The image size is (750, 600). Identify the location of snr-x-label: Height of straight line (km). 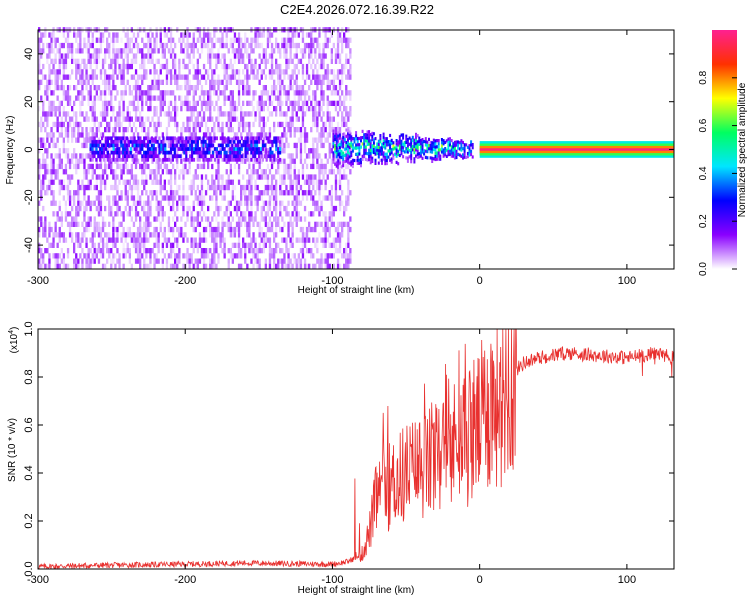
(356, 590).